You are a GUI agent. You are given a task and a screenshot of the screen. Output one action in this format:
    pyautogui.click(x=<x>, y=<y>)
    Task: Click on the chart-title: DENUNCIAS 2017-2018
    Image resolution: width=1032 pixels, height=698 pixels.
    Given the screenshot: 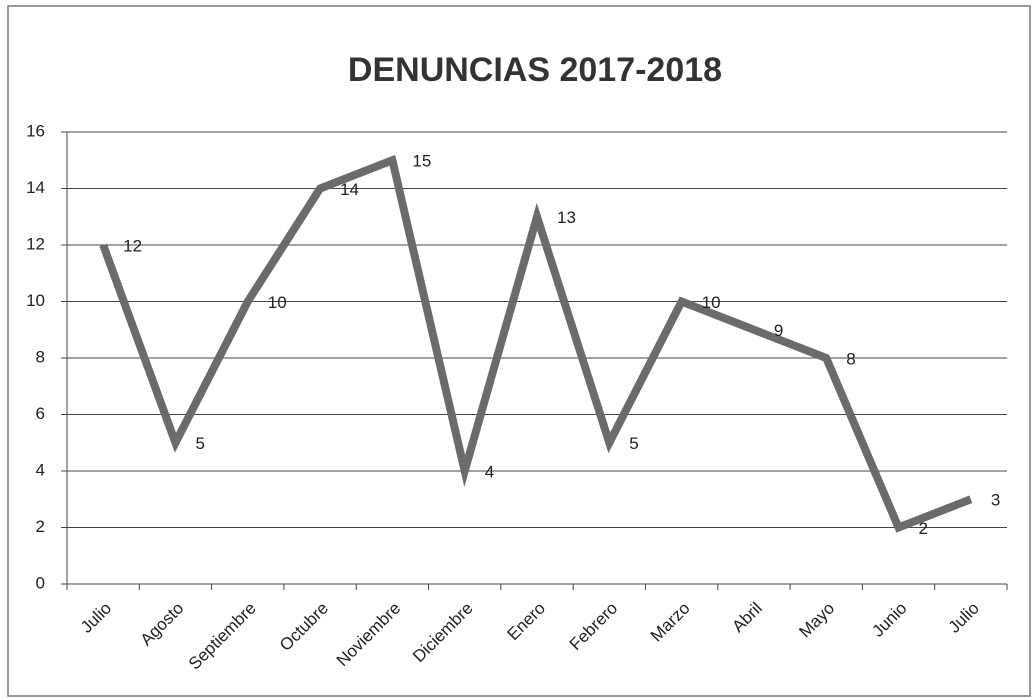 What is the action you would take?
    pyautogui.click(x=535, y=70)
    